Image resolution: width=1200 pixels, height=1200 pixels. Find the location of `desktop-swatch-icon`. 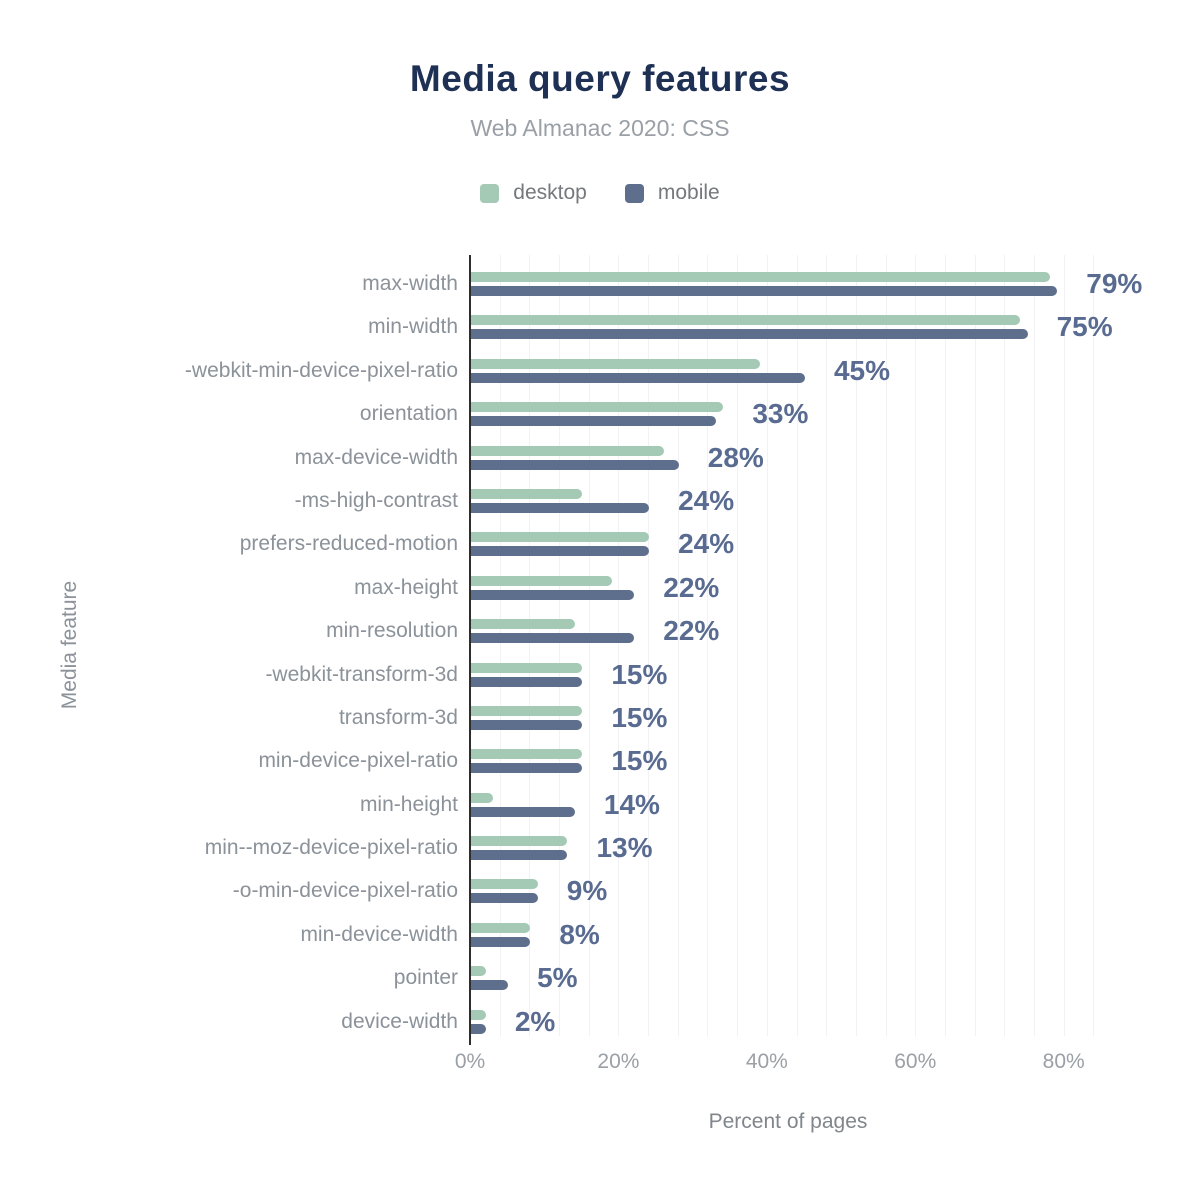

desktop-swatch-icon is located at coordinates (490, 193).